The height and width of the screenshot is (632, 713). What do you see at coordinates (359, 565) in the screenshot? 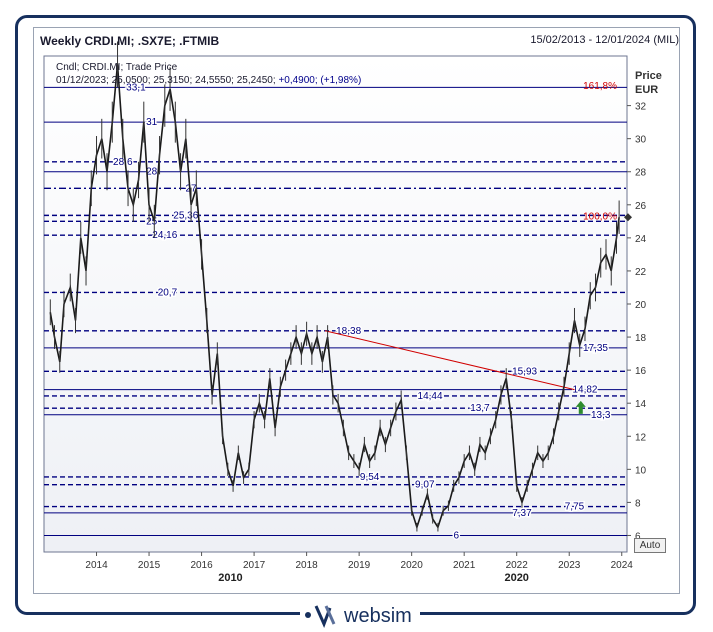
I see `x-tick-label: 2019` at bounding box center [359, 565].